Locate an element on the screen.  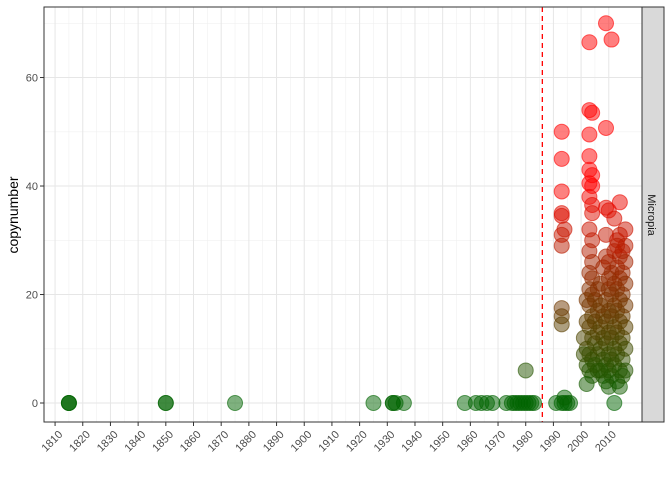
y-tick-label: 0 is located at coordinates (35, 404).